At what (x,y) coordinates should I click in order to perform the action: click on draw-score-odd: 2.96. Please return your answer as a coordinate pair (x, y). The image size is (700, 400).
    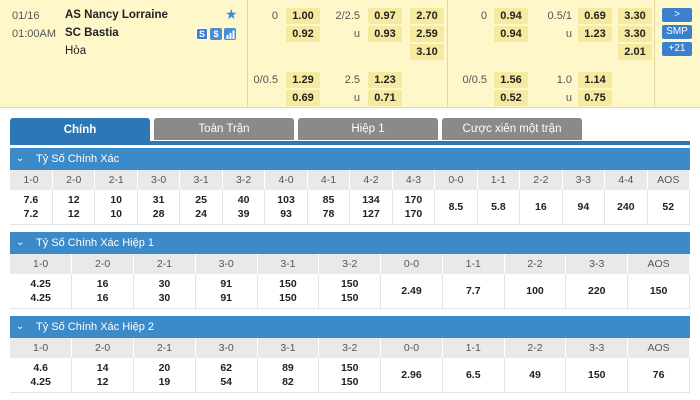
    Looking at the image, I should click on (411, 375).